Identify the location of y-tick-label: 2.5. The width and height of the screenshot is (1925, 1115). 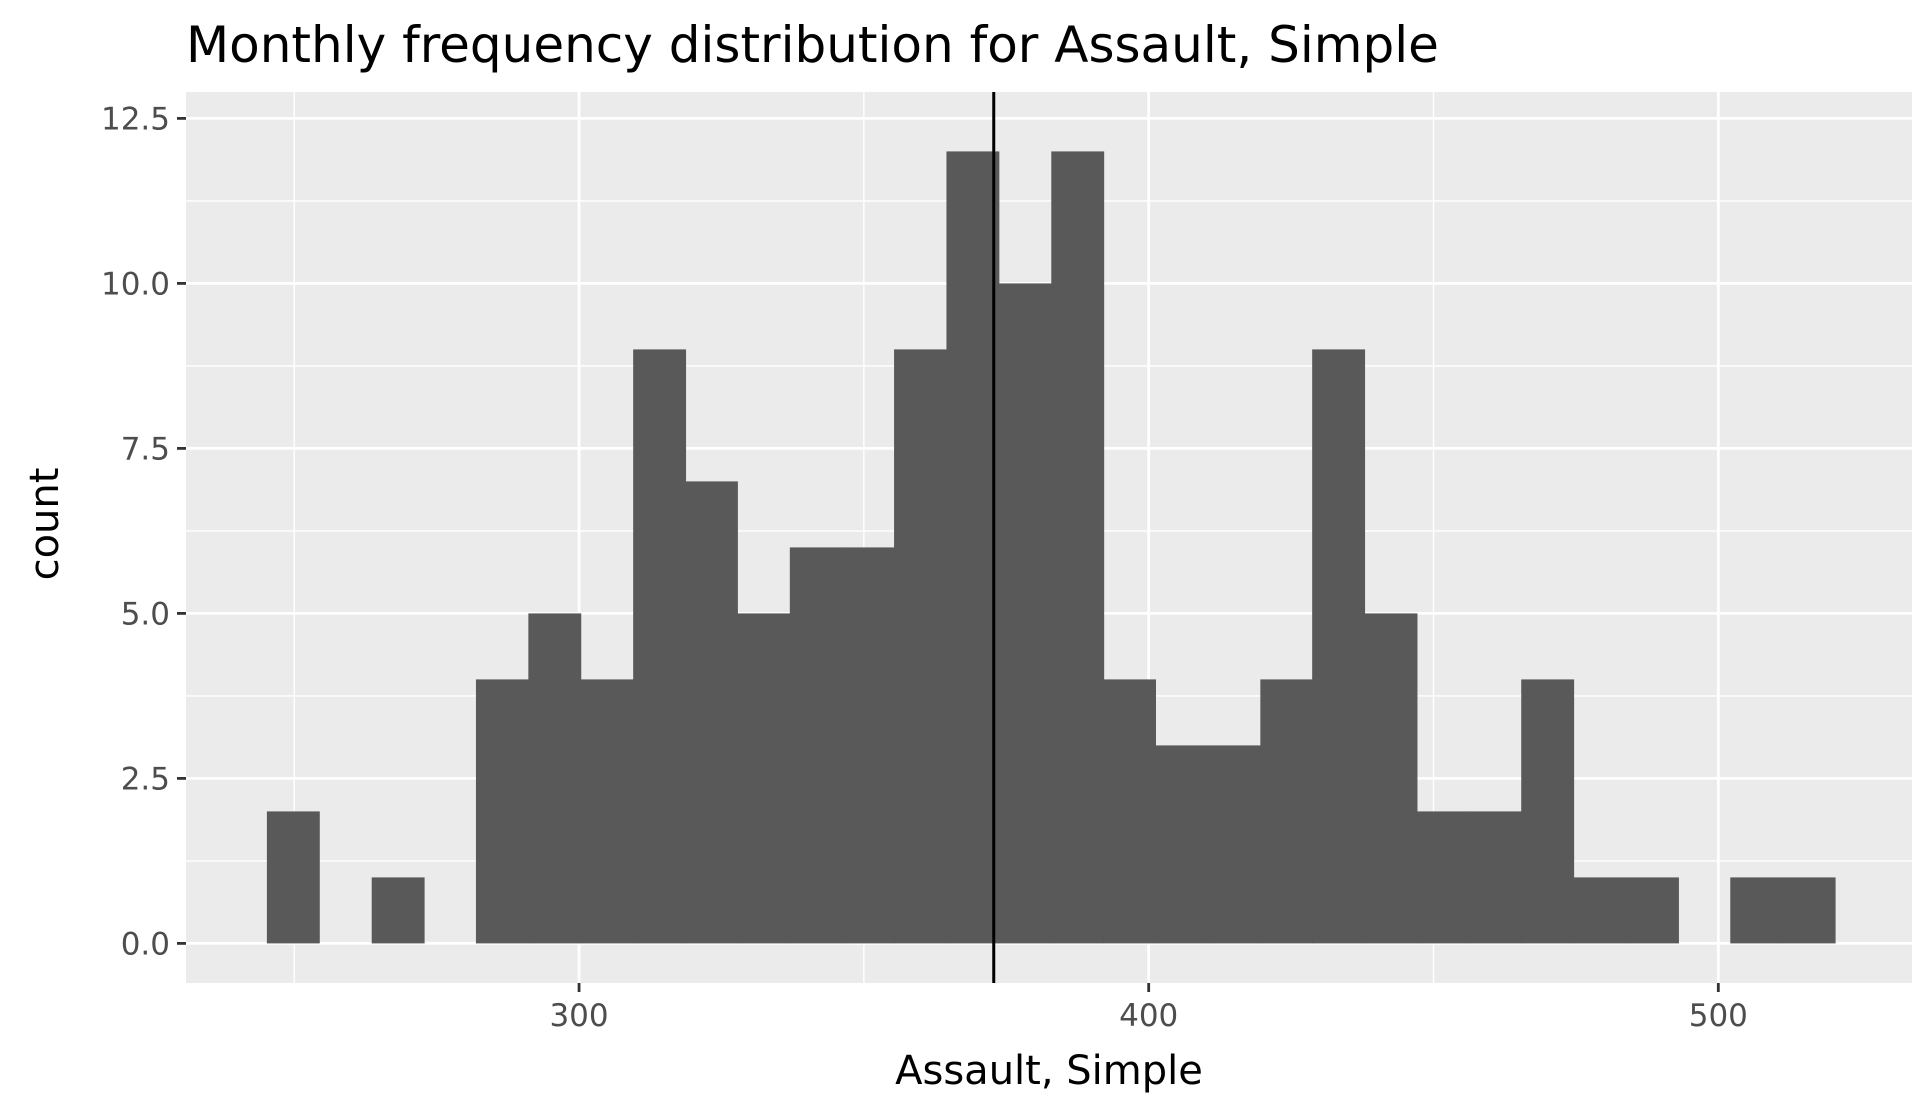
(145, 779).